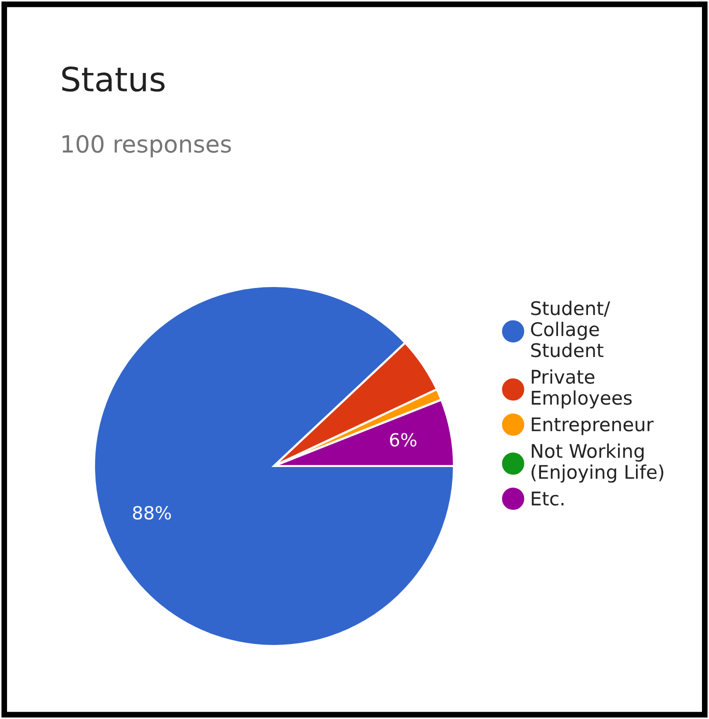 The height and width of the screenshot is (719, 709). What do you see at coordinates (582, 388) in the screenshot?
I see `legend-label: Private Employees` at bounding box center [582, 388].